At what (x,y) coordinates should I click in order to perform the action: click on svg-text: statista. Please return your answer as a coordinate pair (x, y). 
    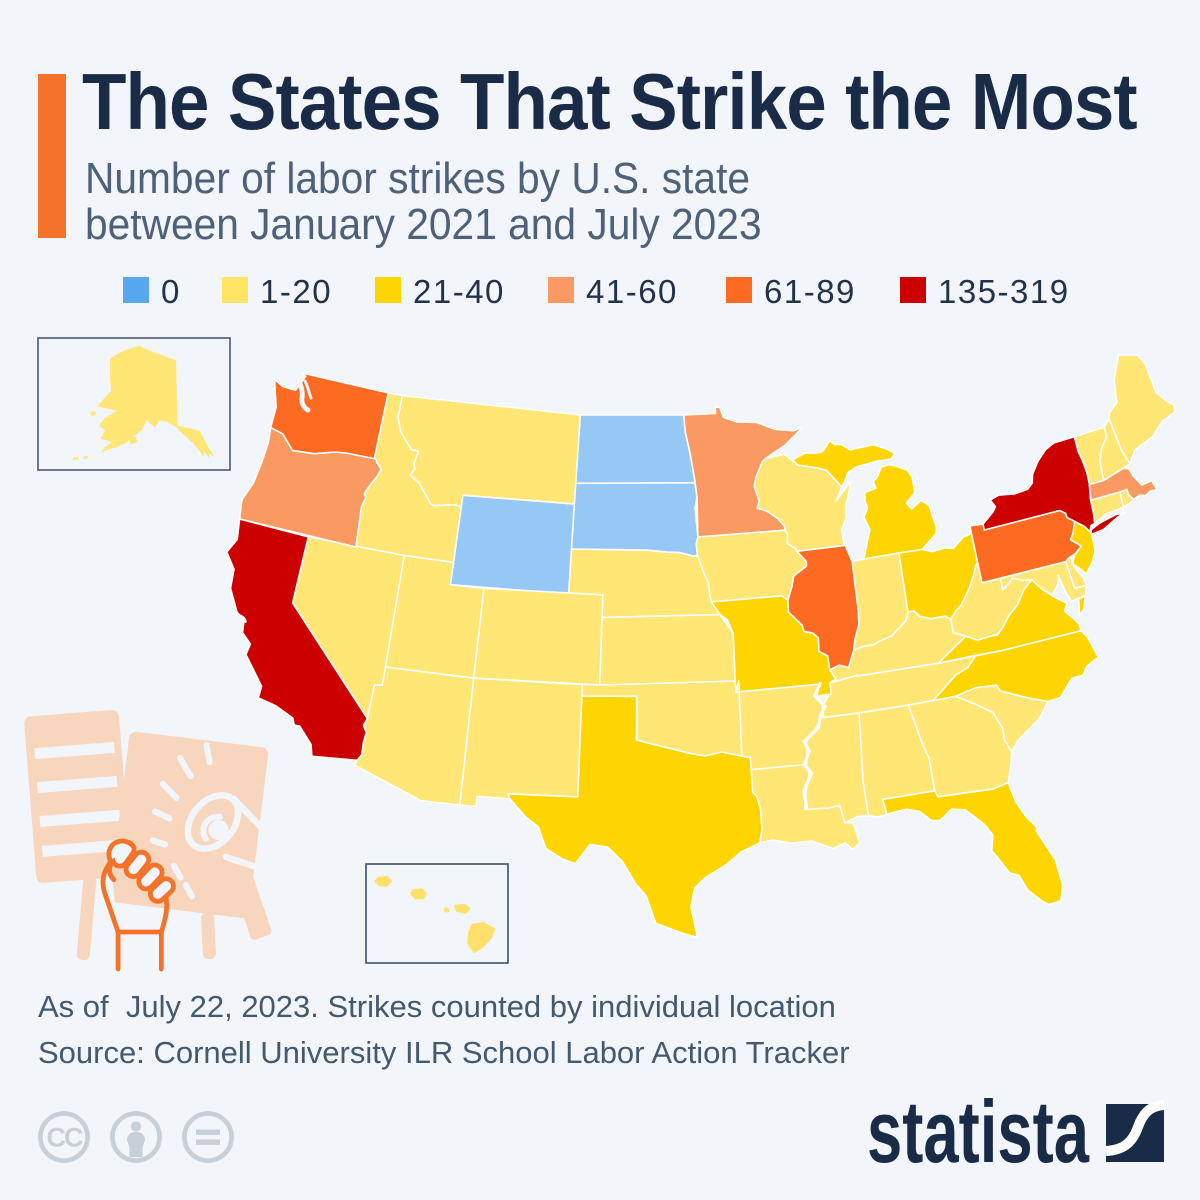
    Looking at the image, I should click on (978, 1131).